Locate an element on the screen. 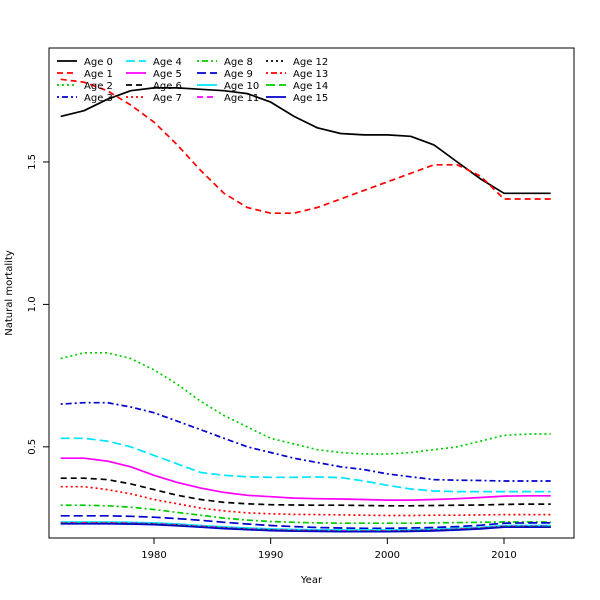 The image size is (600, 600). legend-label: Age 8 is located at coordinates (238, 62).